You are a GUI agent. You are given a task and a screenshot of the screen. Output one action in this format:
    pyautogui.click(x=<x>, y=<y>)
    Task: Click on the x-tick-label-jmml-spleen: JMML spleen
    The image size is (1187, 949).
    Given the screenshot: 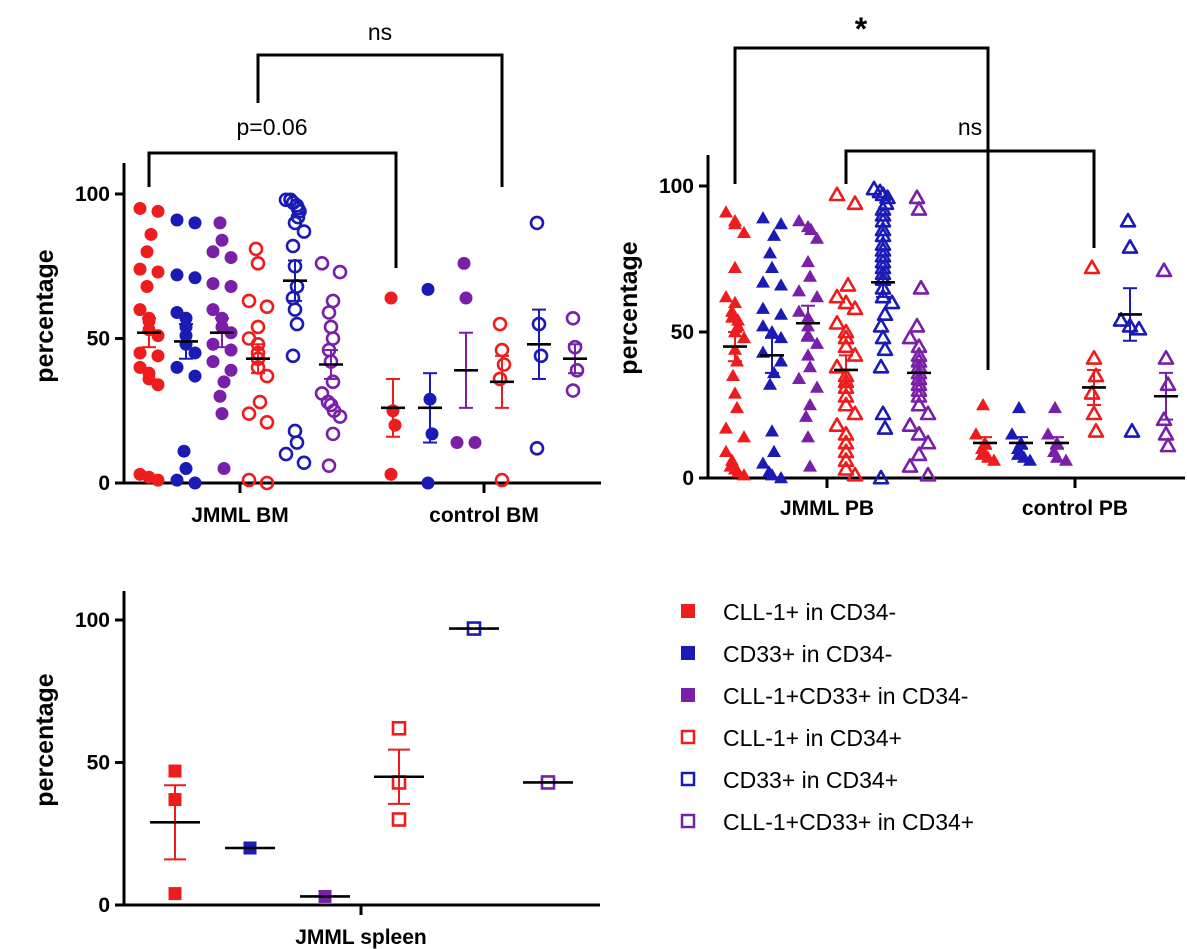 What is the action you would take?
    pyautogui.click(x=360, y=937)
    